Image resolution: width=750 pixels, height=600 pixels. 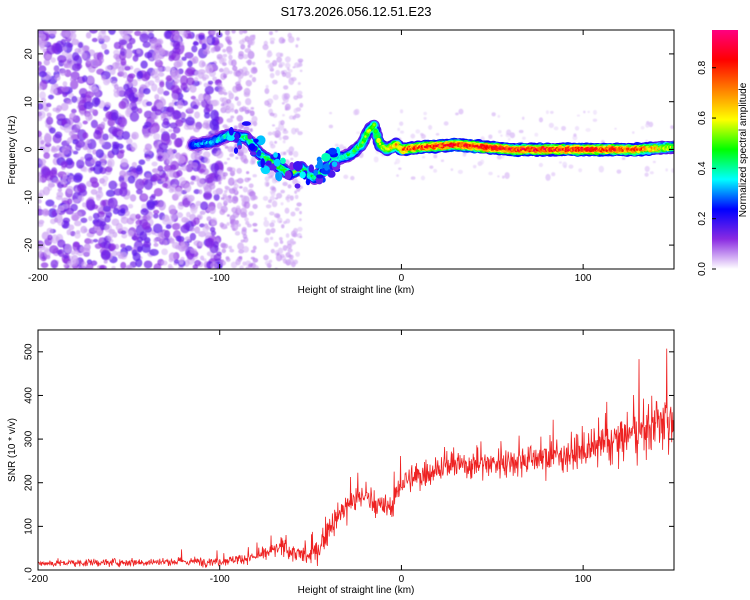 I want to click on y-tick-label: 20, so click(x=29, y=54).